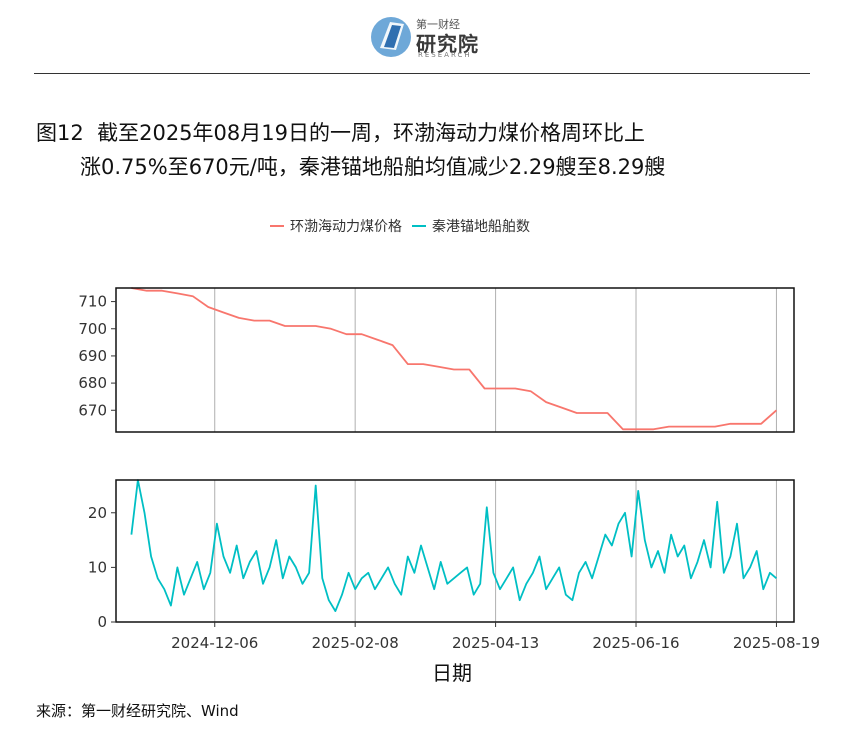 This screenshot has height=733, width=852. What do you see at coordinates (277, 226) in the screenshot?
I see `legend-swatch-price` at bounding box center [277, 226].